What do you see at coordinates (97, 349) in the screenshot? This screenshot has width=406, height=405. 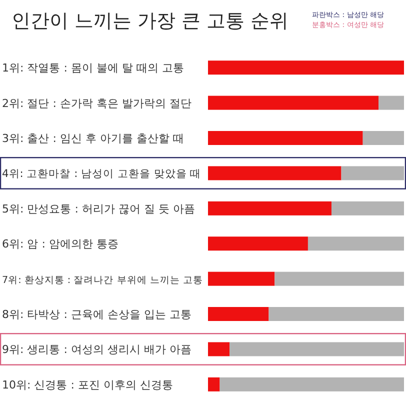 I see `y-tick-label: 9위: 생리통 : 여성의 생리시 배가 아픔` at bounding box center [97, 349].